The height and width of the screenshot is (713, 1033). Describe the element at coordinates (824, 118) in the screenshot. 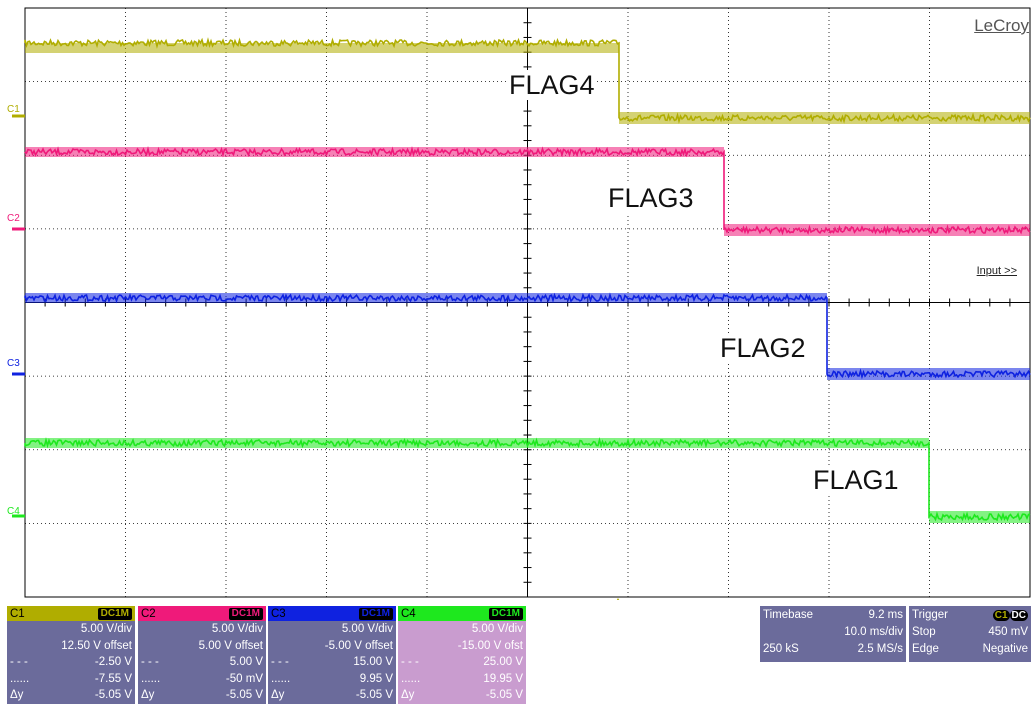

I see `trace-band-low-c1` at that location.